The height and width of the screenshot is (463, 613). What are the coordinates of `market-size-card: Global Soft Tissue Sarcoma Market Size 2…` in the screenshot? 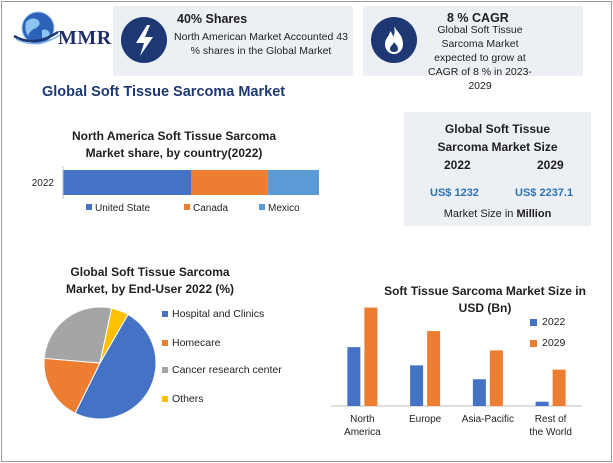 It's located at (497, 169).